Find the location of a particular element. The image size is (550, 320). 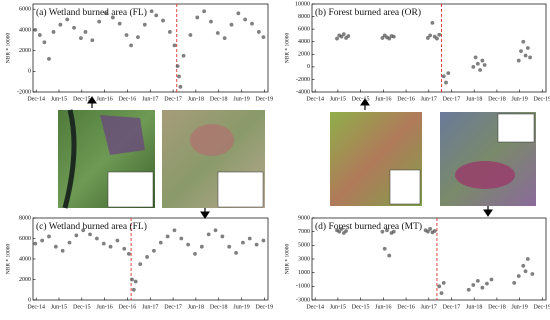

y-tick-label: 9000 is located at coordinates (304, 218).